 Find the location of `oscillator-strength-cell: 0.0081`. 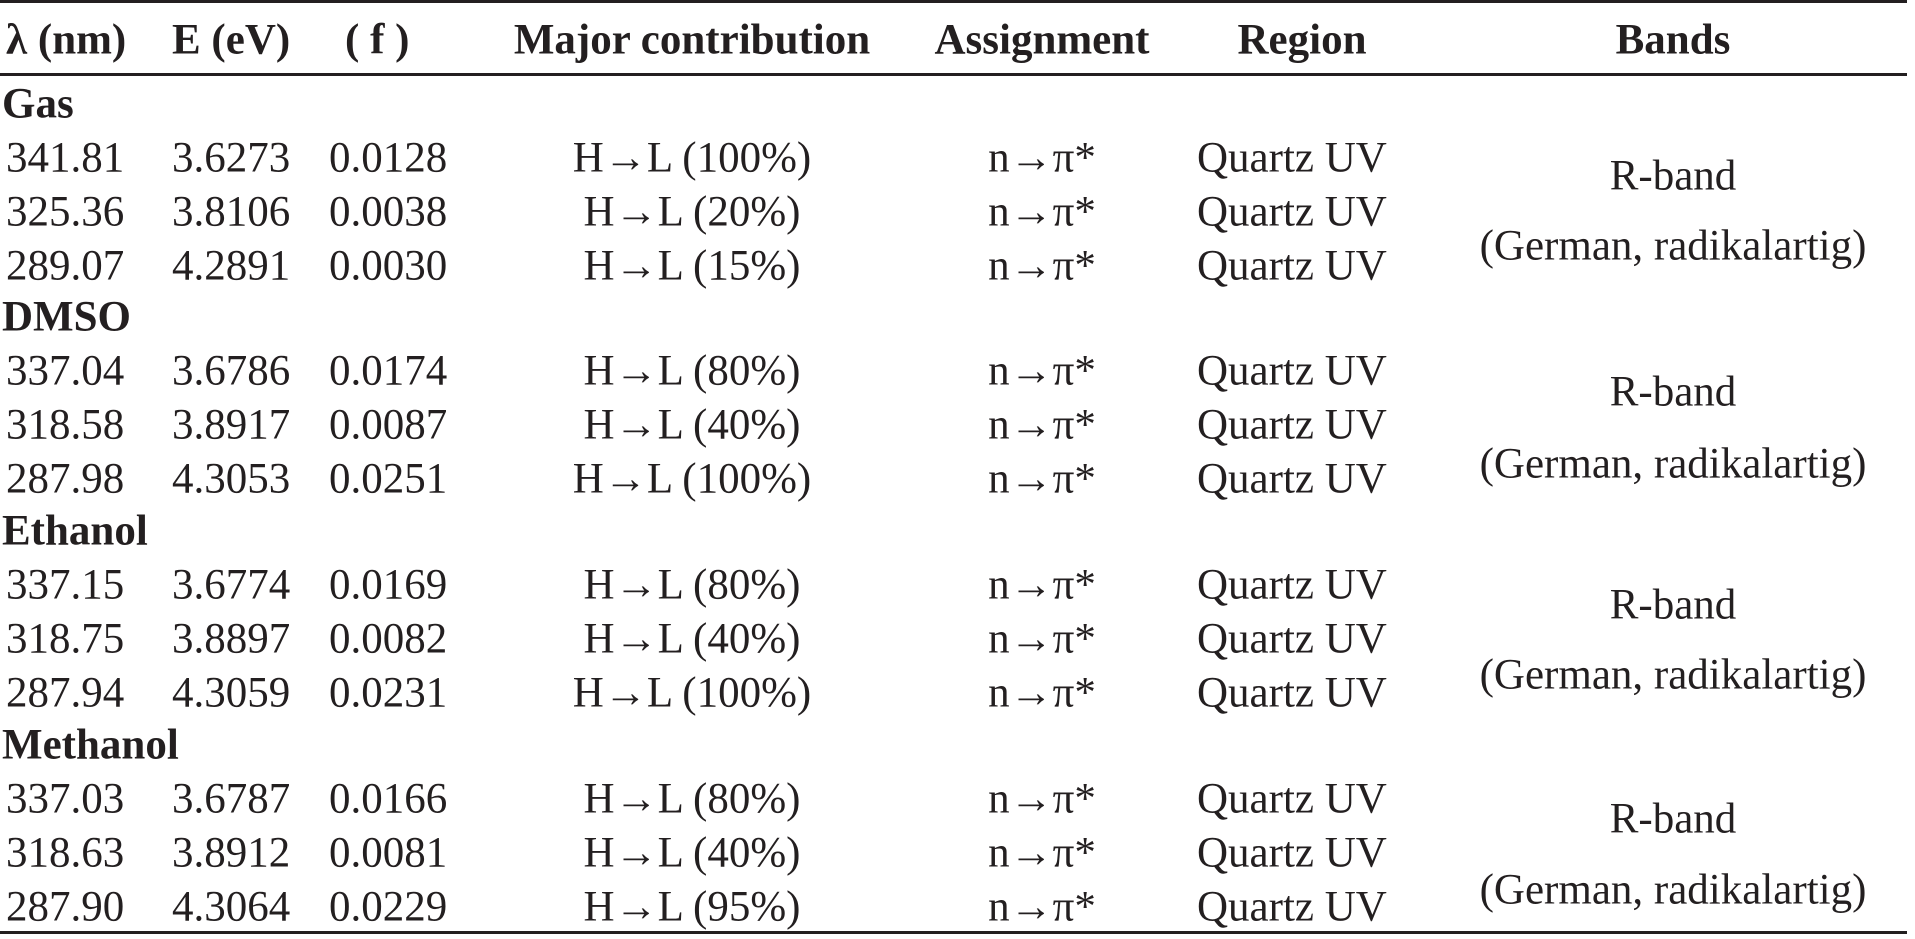

oscillator-strength-cell: 0.0081 is located at coordinates (388, 853).